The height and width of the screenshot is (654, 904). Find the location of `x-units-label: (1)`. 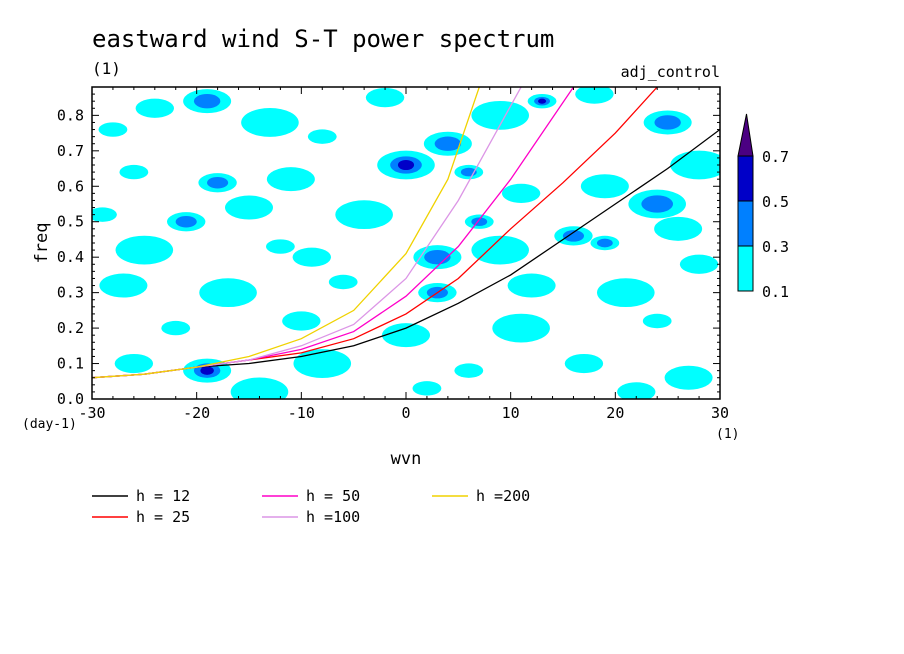

x-units-label: (1) is located at coordinates (727, 434).